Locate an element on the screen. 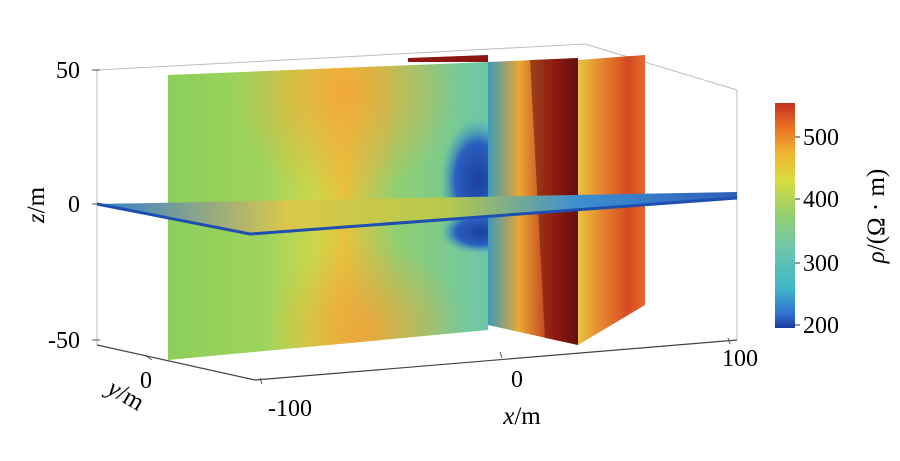  colorbar: 500 400 300 200 is located at coordinates (807, 221).